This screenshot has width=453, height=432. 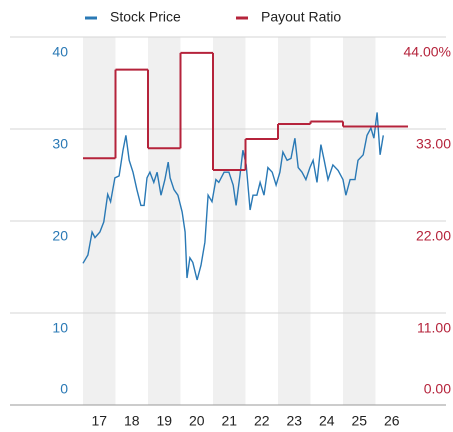 What do you see at coordinates (437, 389) in the screenshot?
I see `y2-tick-label: 0.00` at bounding box center [437, 389].